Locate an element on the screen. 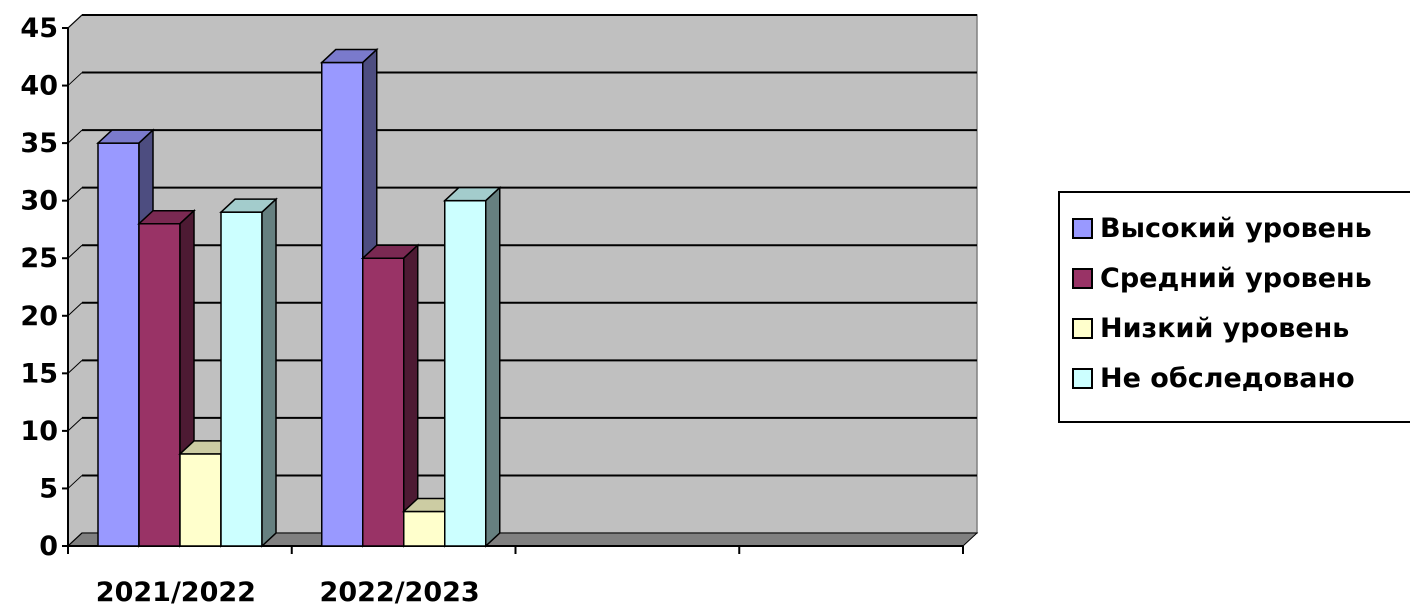 The image size is (1410, 608). legend-label: Не обследовано is located at coordinates (1227, 378).